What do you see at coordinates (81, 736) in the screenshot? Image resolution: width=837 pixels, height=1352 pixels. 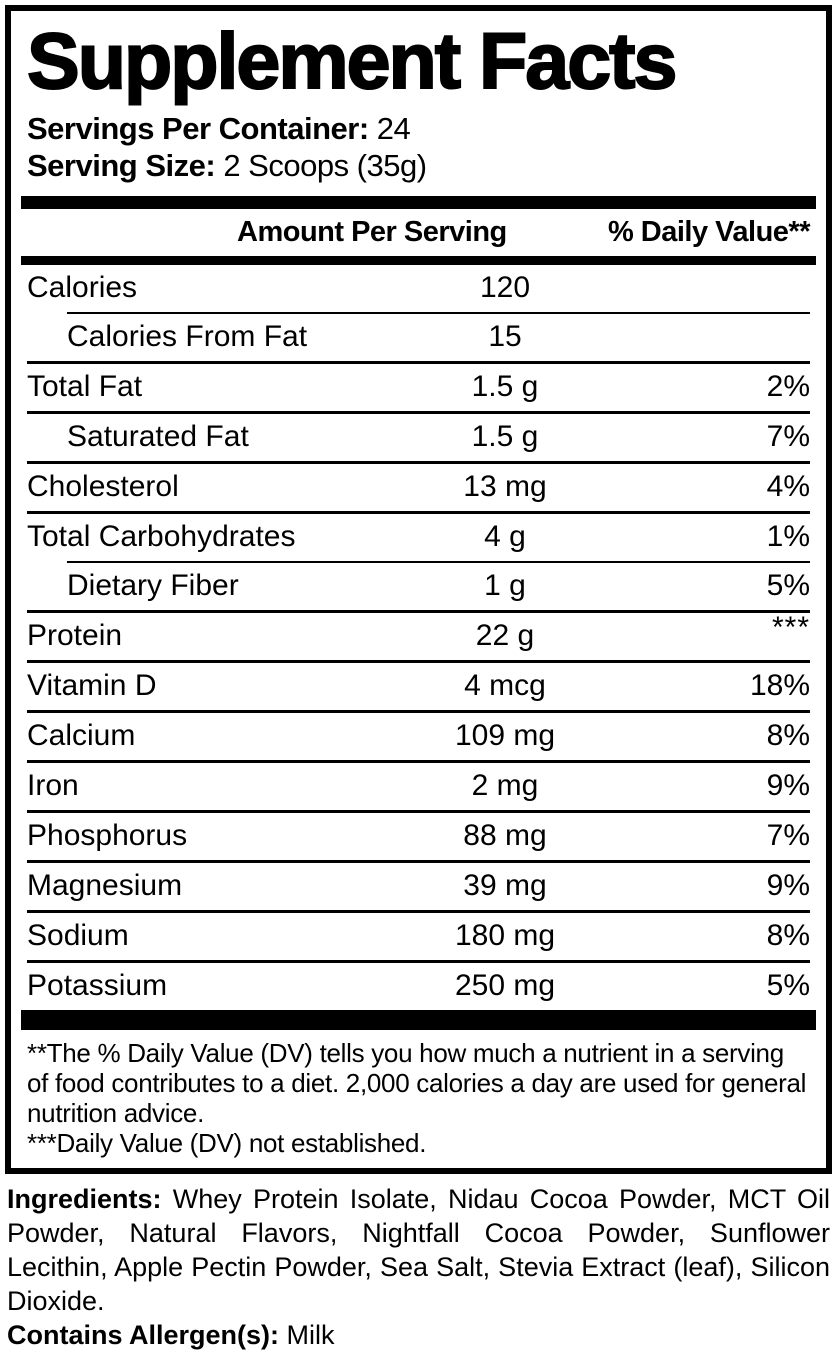 I see `nutrient-name: Calcium` at bounding box center [81, 736].